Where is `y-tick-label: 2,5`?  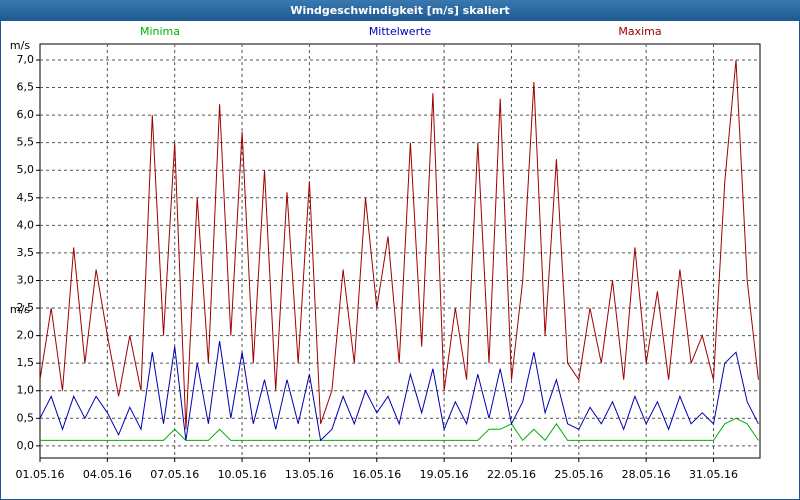
y-tick-label: 2,5 is located at coordinates (26, 307).